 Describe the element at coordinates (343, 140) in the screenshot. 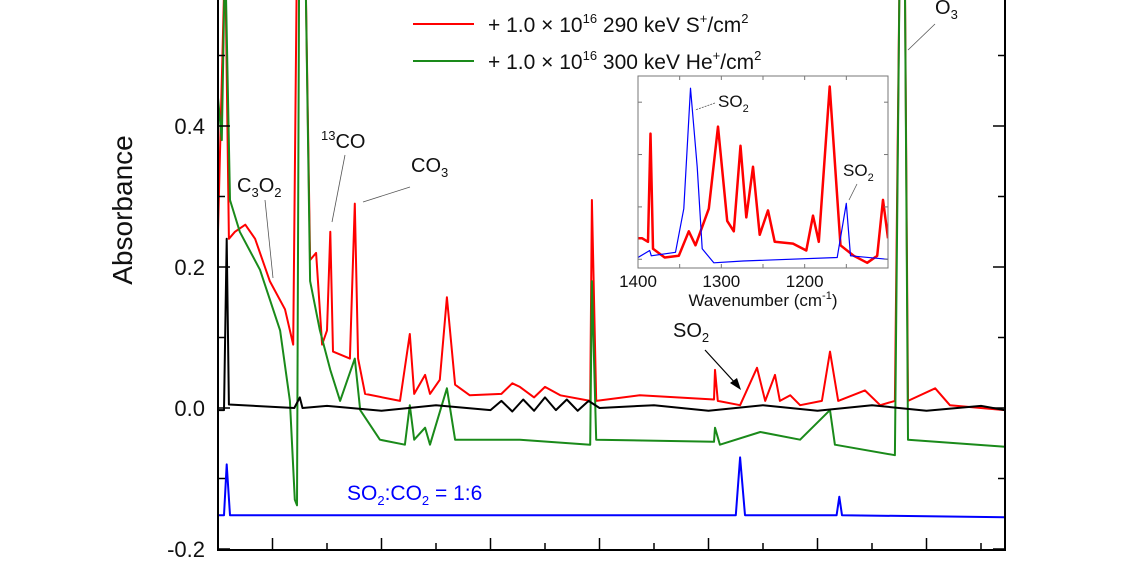

I see `svg-text: 13CO` at that location.